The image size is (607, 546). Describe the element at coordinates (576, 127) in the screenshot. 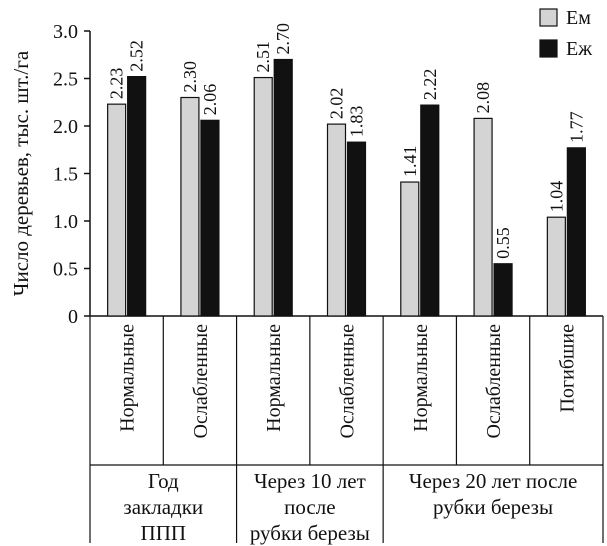

I see `data-label: 1.77` at that location.